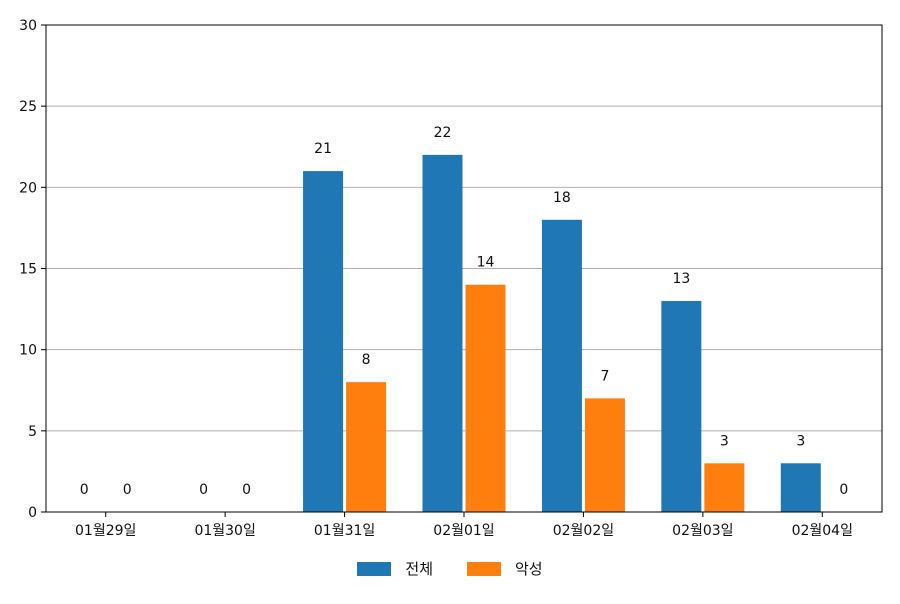 The image size is (900, 604). What do you see at coordinates (28, 188) in the screenshot?
I see `y-tick-label: 20` at bounding box center [28, 188].